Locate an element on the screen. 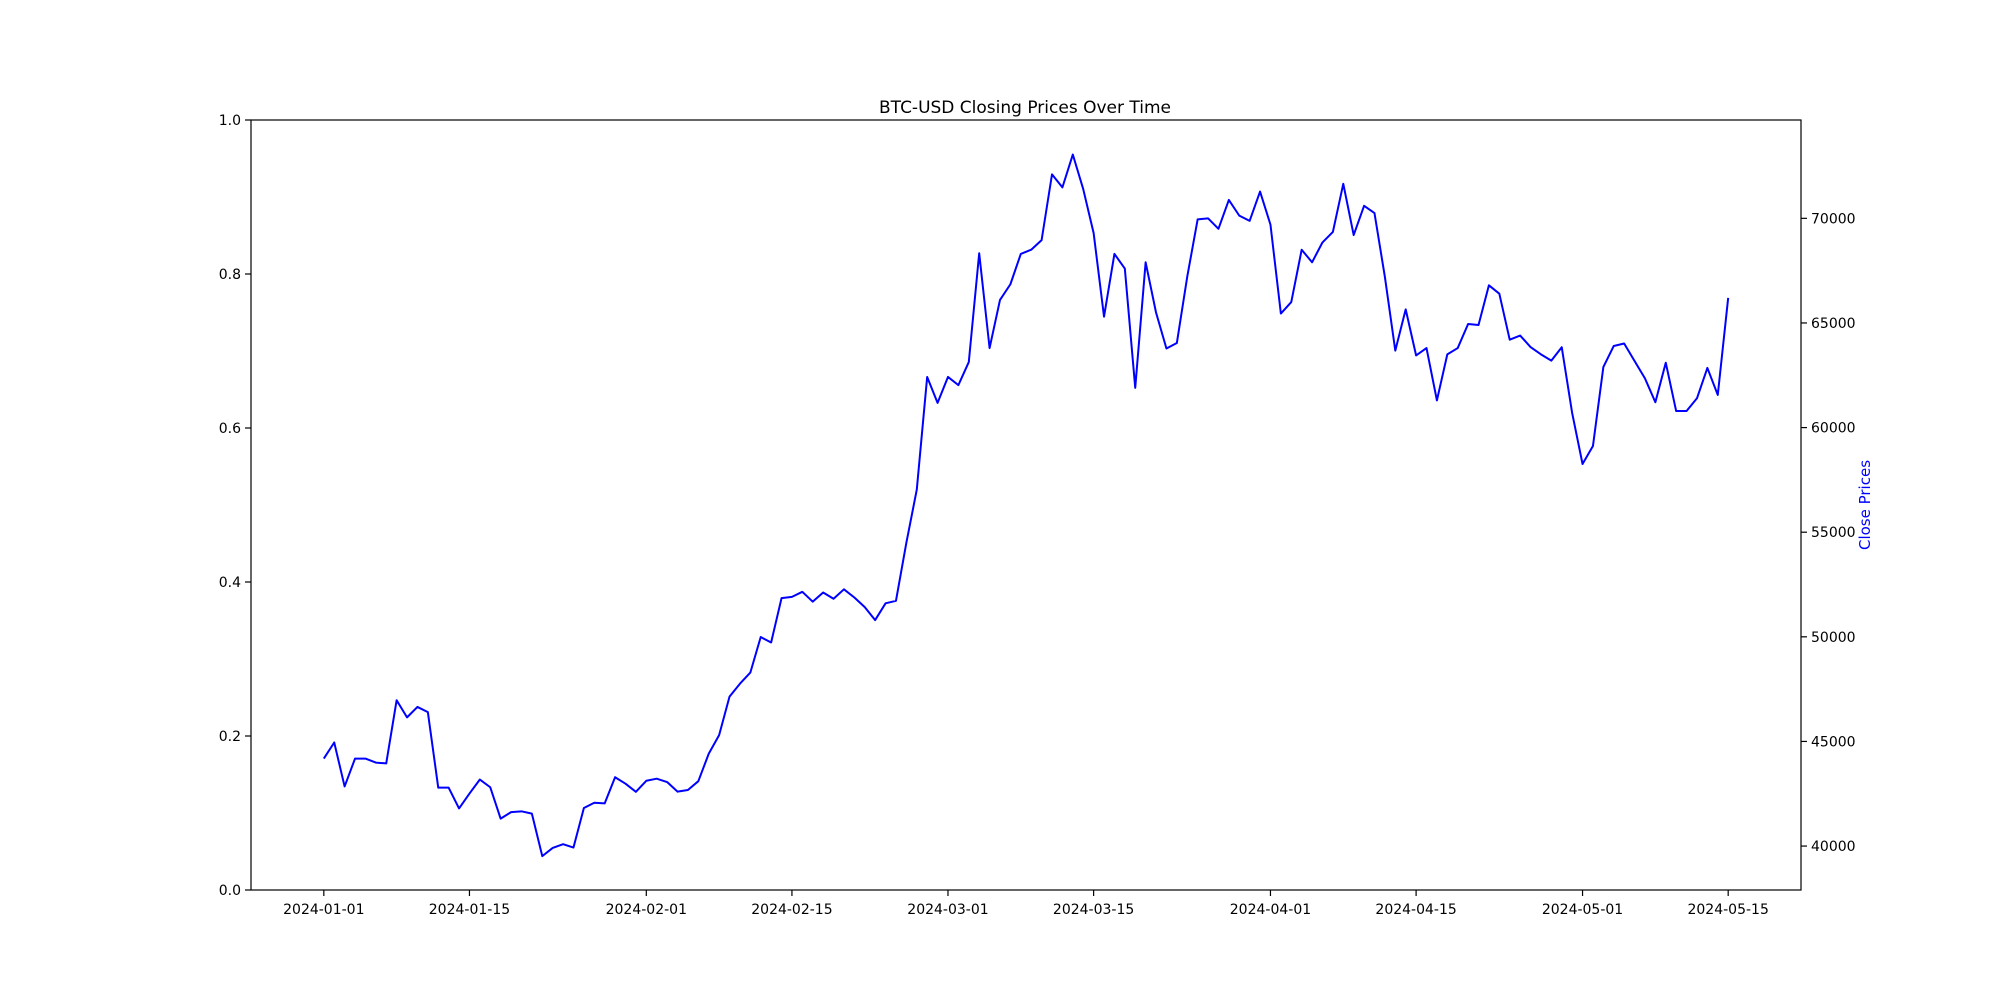  right-y-tick-label: 60000 is located at coordinates (1833, 429).